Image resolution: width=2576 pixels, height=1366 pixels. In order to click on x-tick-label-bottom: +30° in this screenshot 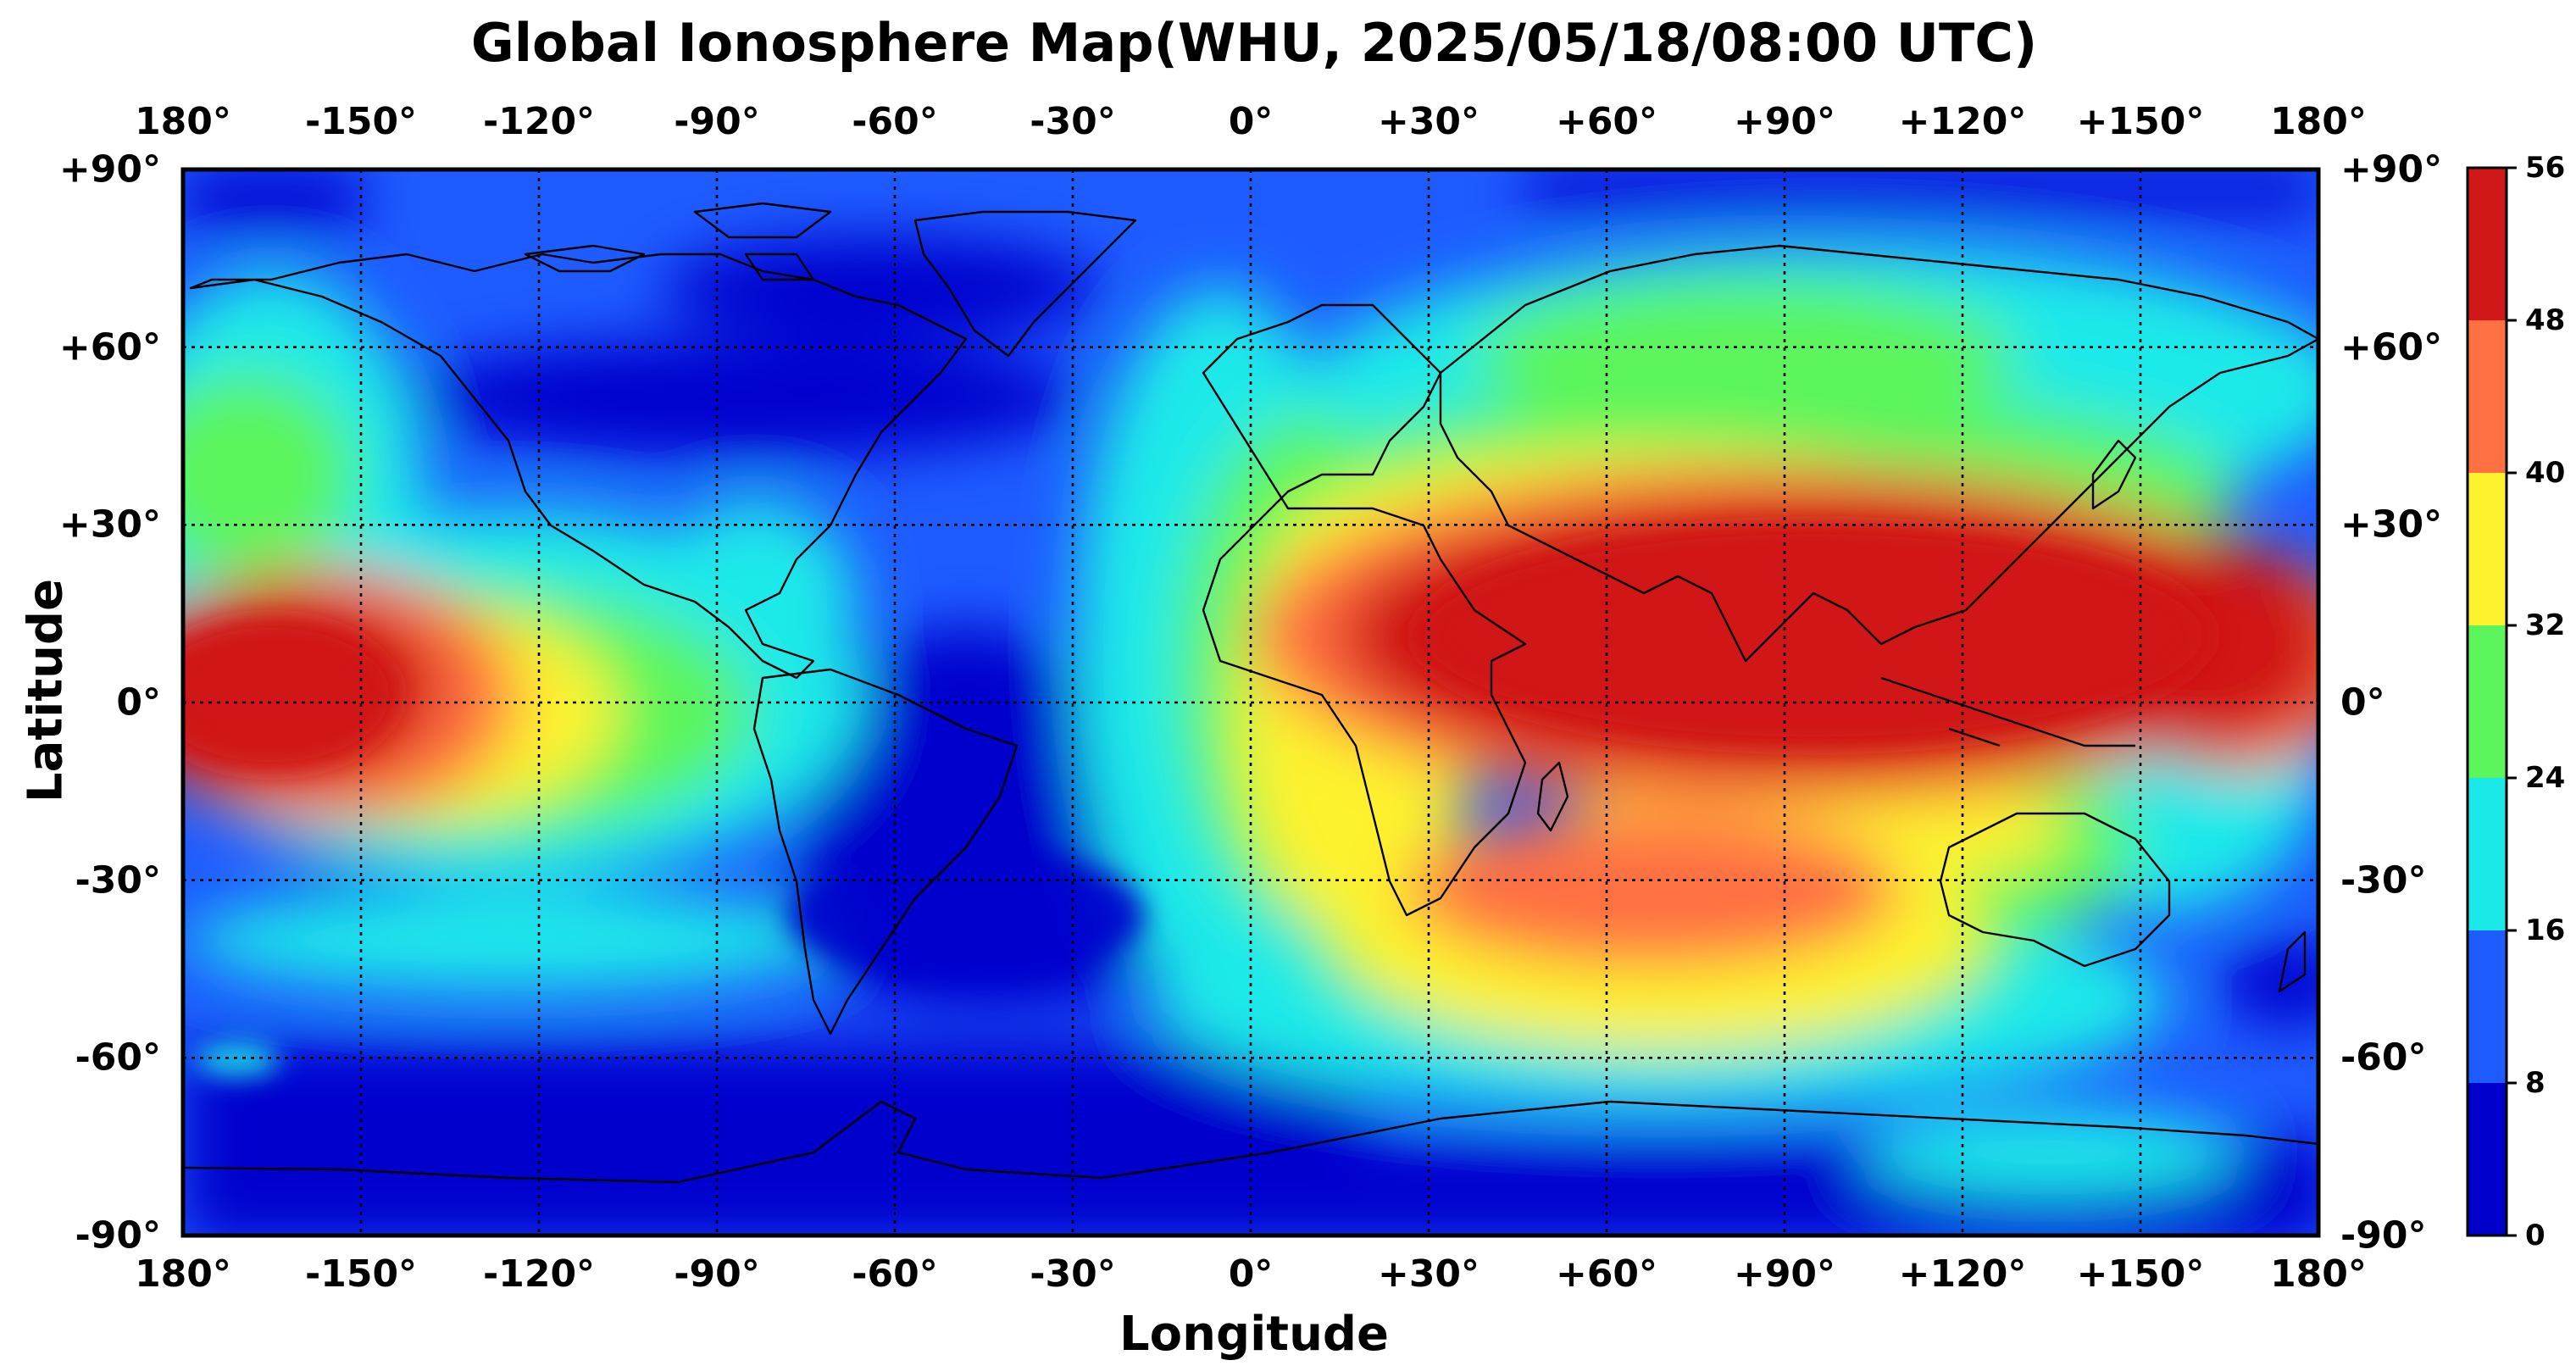, I will do `click(1428, 1274)`.